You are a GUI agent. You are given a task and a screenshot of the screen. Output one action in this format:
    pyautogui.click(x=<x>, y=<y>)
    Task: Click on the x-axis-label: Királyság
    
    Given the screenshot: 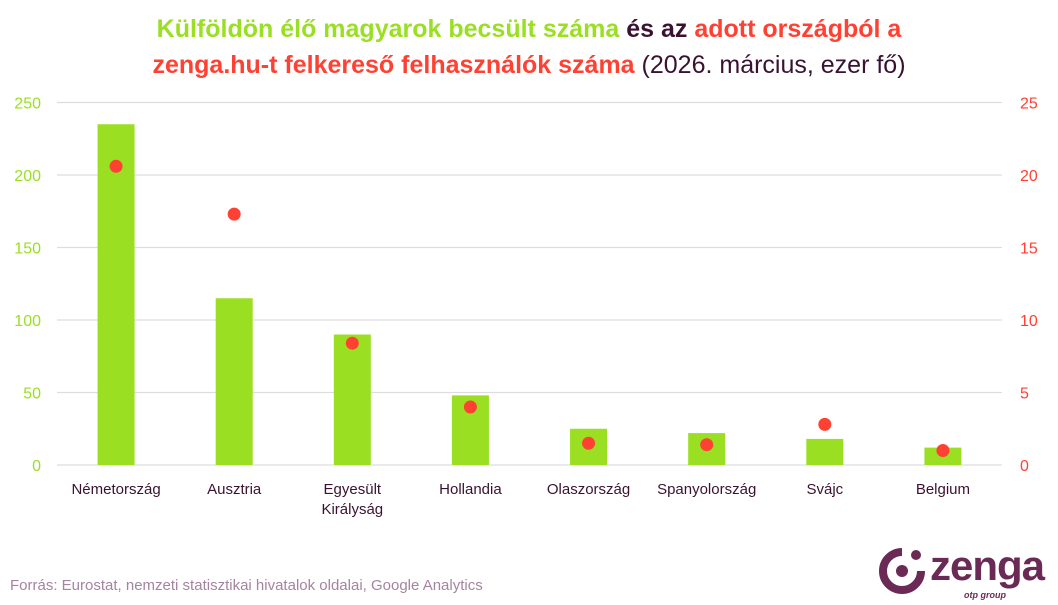 What is the action you would take?
    pyautogui.click(x=352, y=509)
    